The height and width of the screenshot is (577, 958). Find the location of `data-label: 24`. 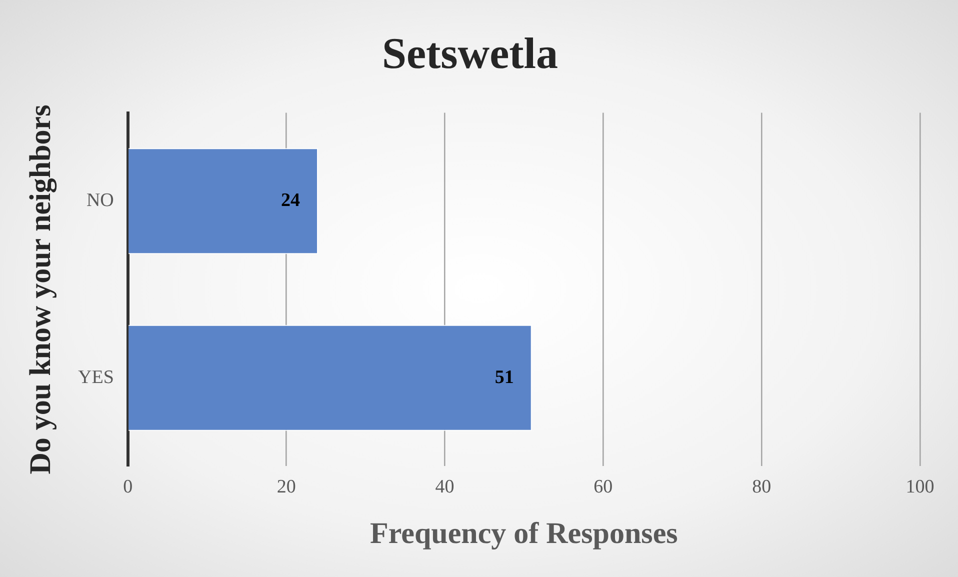

data-label: 24 is located at coordinates (290, 201).